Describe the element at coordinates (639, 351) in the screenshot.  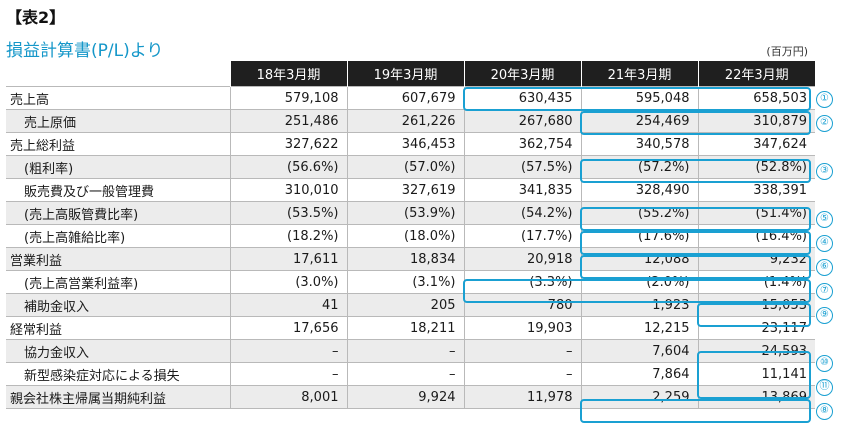
I see `cell: 7,604` at that location.